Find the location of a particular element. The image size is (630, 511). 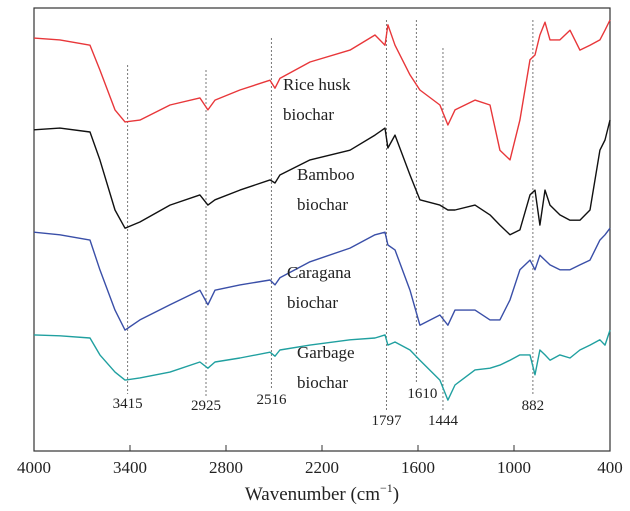

marker-label: 3415 is located at coordinates (128, 404).